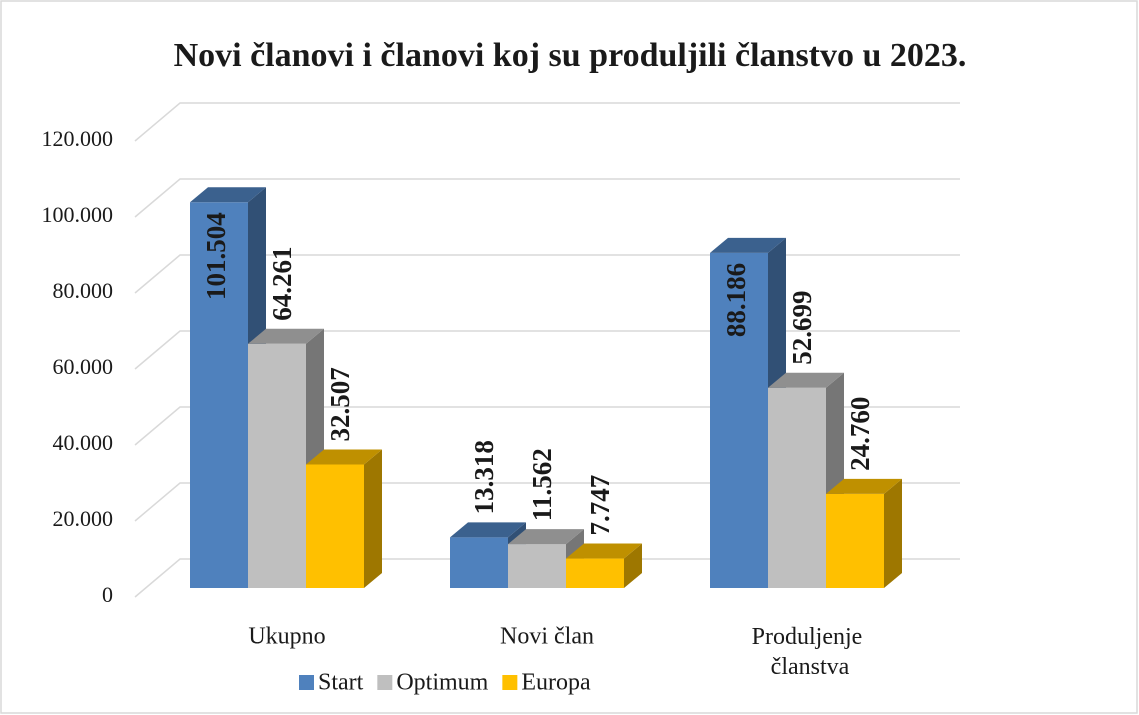 Image resolution: width=1139 pixels, height=715 pixels. I want to click on y-tick-label: 40.000, so click(83, 442).